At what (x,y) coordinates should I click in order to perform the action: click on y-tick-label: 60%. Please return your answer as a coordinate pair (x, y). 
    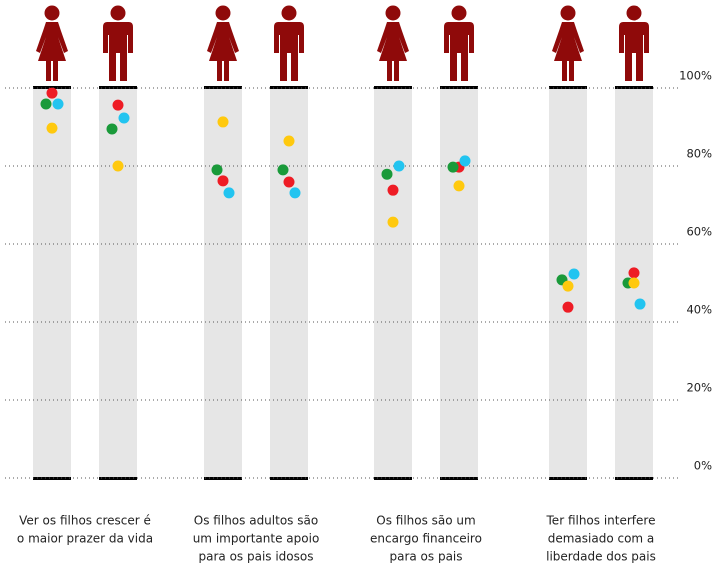
    Looking at the image, I should click on (699, 232).